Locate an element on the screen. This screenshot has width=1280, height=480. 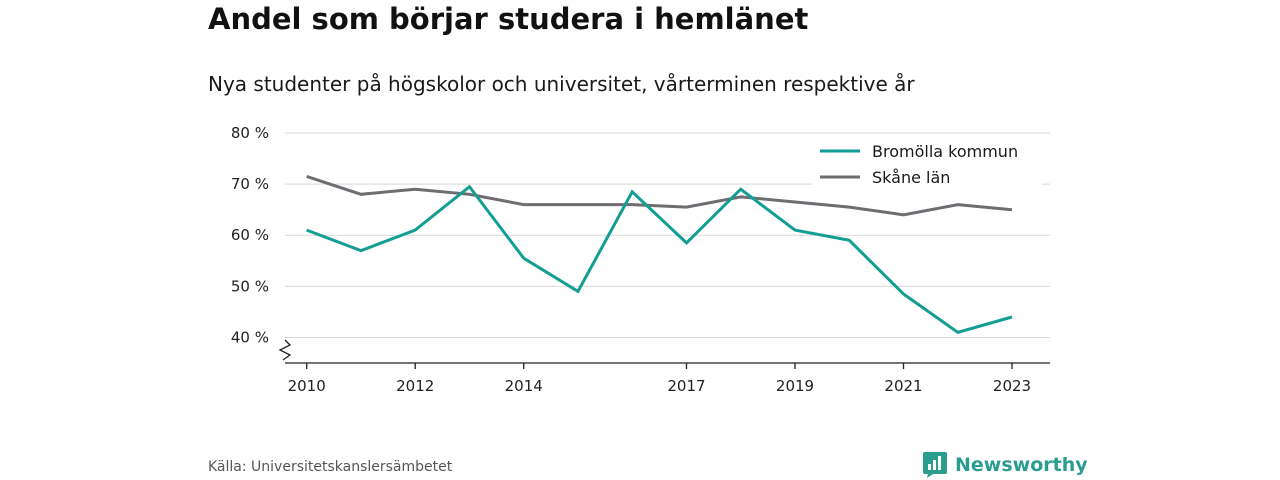
axis-break-marker is located at coordinates (285, 350).